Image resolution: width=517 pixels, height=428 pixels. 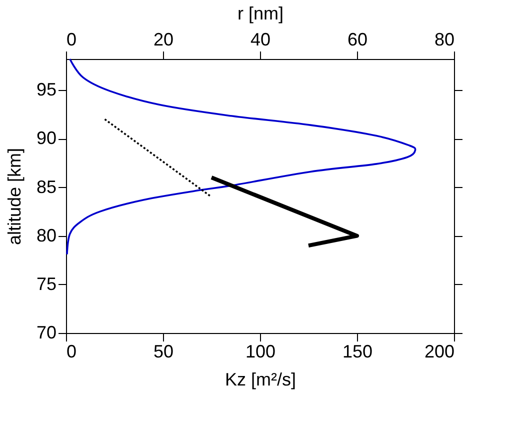 I want to click on x-tick-label: 200, so click(x=439, y=352).